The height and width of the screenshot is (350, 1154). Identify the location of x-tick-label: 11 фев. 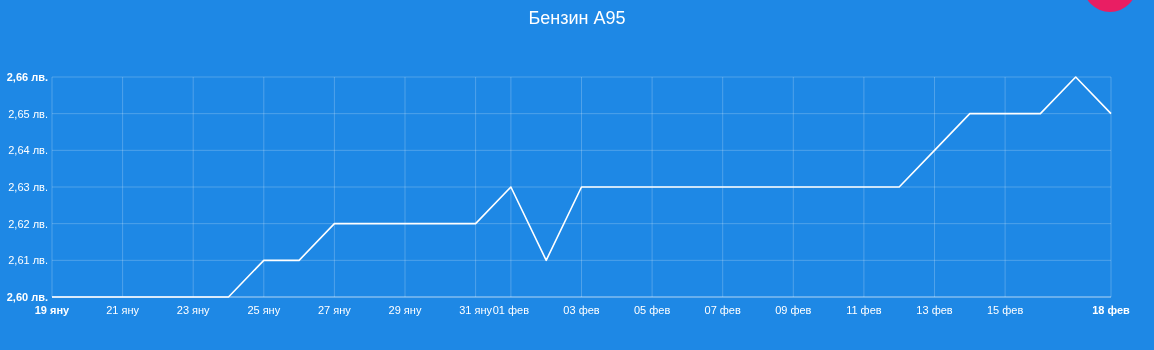
(864, 310).